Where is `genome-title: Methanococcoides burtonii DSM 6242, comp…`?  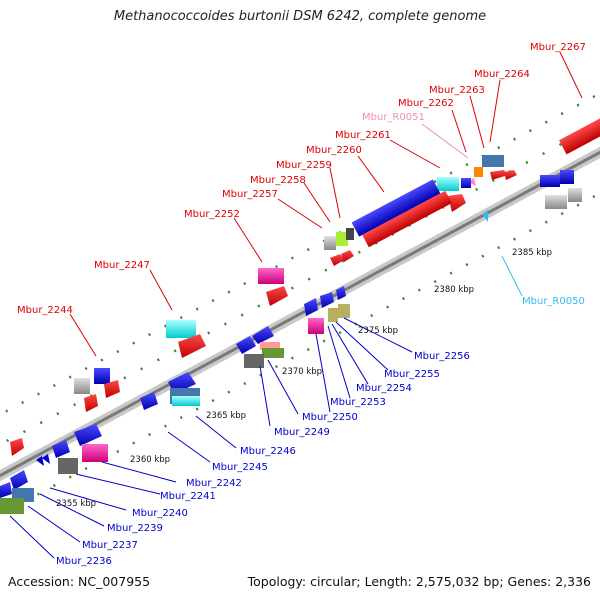
genome-title: Methanococcoides burtonii DSM 6242, comp… is located at coordinates (300, 16).